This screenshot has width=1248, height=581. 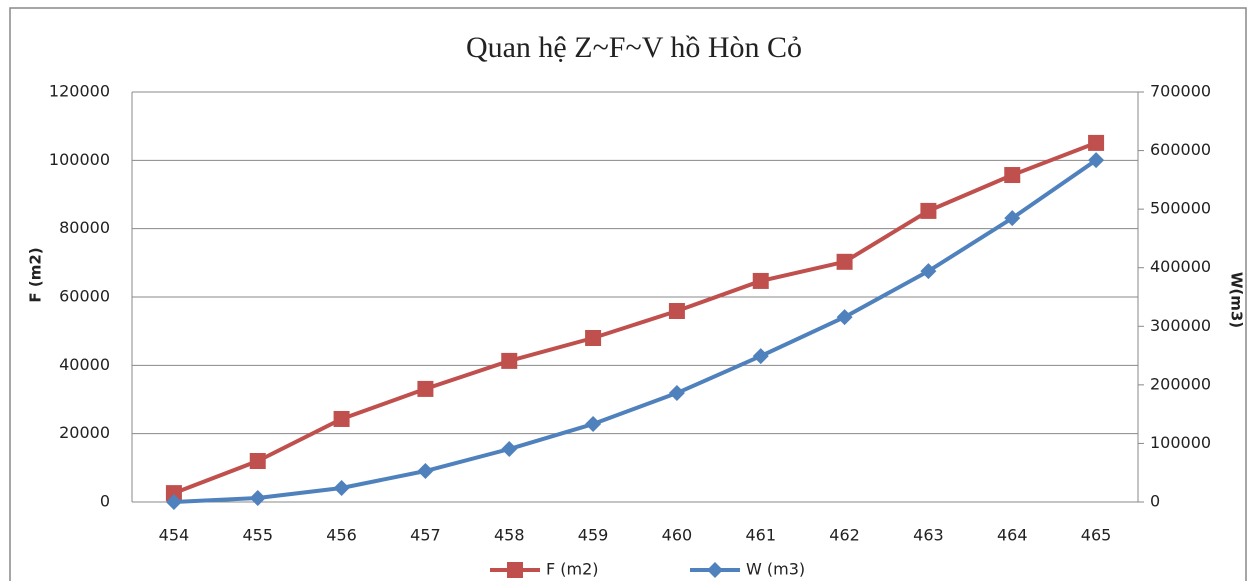 What do you see at coordinates (677, 535) in the screenshot?
I see `x-tick-label: 460` at bounding box center [677, 535].